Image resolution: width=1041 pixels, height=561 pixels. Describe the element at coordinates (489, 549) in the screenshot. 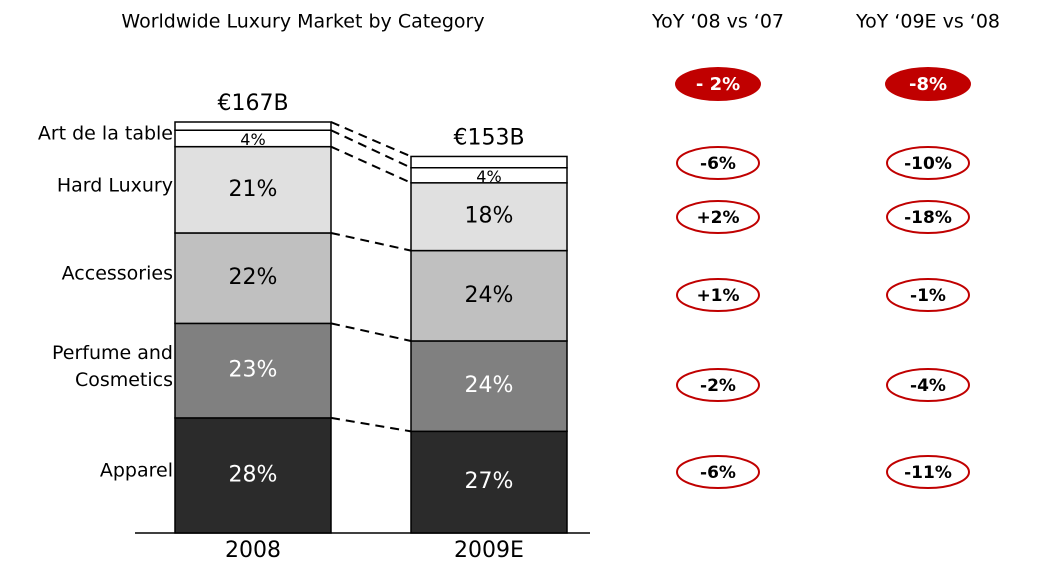

I see `x-tick-label: 2009E` at that location.